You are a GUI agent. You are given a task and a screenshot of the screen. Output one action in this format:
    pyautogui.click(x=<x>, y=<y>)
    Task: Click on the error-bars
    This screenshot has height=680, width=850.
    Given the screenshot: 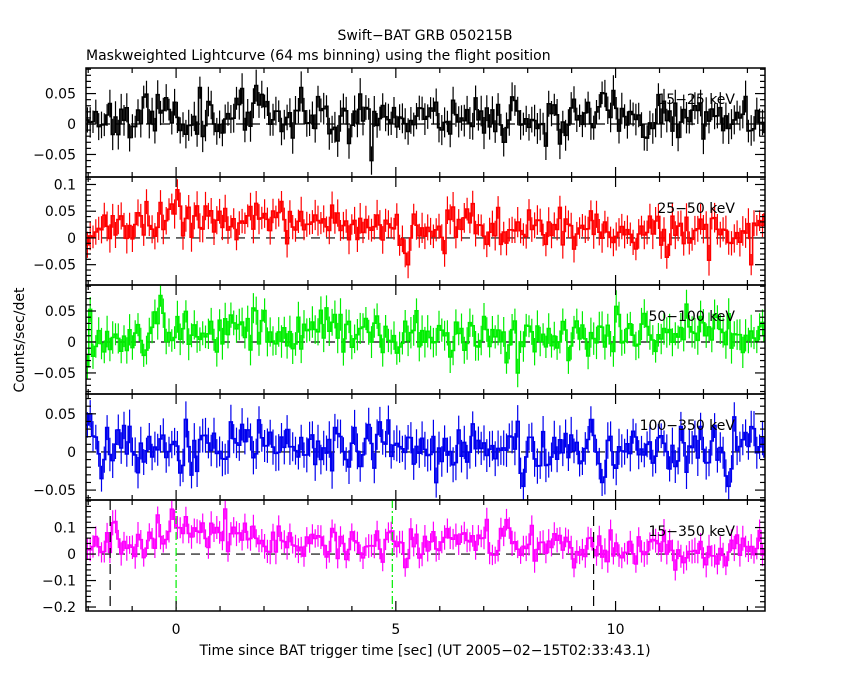 What is the action you would take?
    pyautogui.click(x=425, y=122)
    